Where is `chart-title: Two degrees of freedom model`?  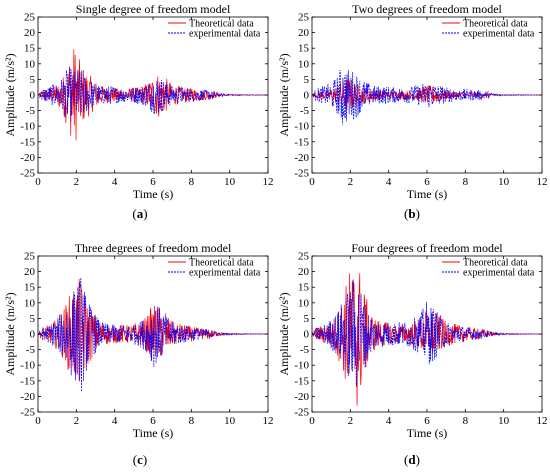
chart-title: Two degrees of freedom model is located at coordinates (427, 9).